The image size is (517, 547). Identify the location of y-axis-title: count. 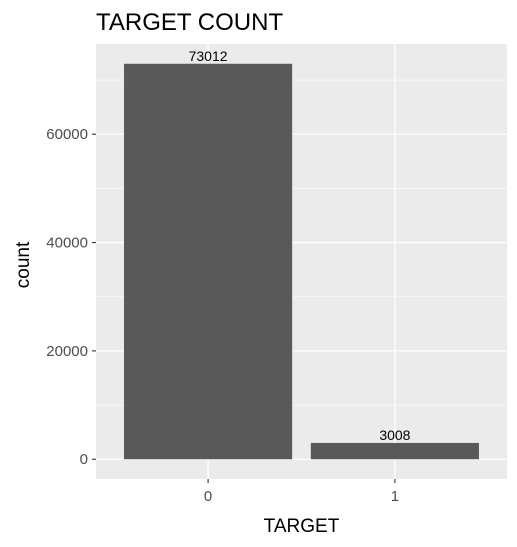
(23, 264).